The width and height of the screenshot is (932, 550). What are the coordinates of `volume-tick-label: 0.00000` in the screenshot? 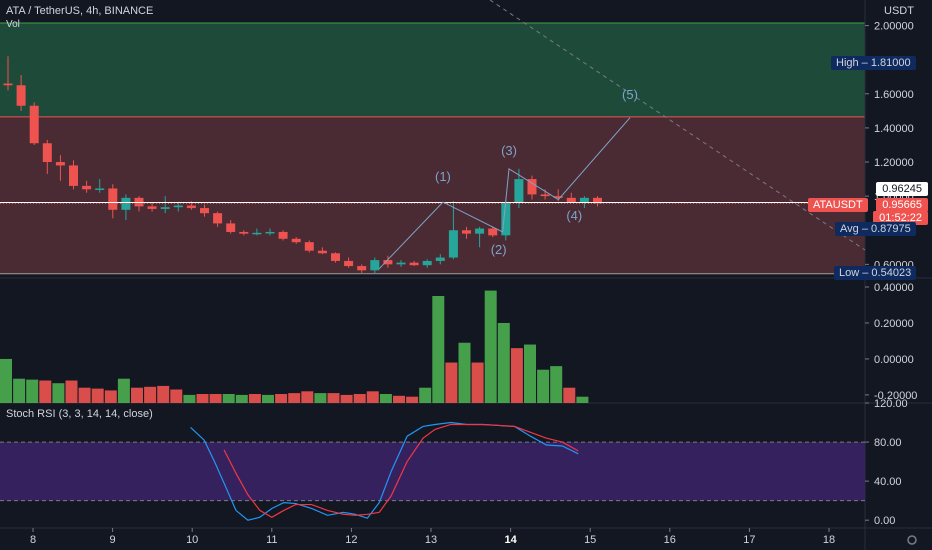 It's located at (894, 360).